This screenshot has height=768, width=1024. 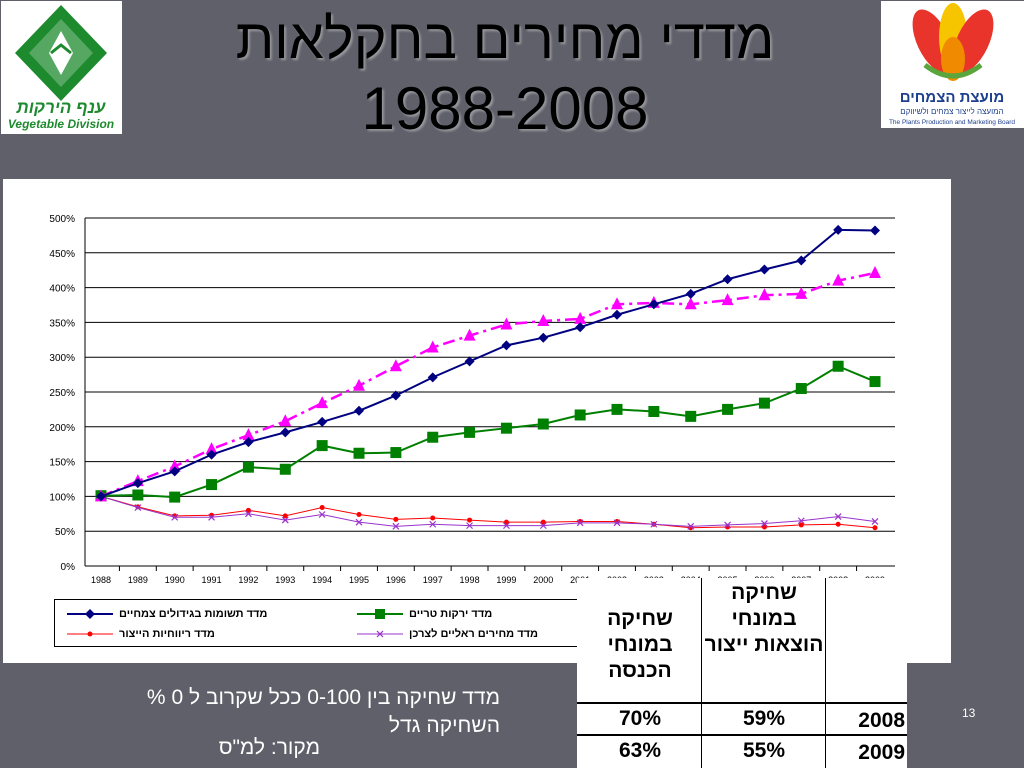 What do you see at coordinates (505, 74) in the screenshot?
I see `slide-title: מדדי מחירים בחקלאות 1988-2008` at bounding box center [505, 74].